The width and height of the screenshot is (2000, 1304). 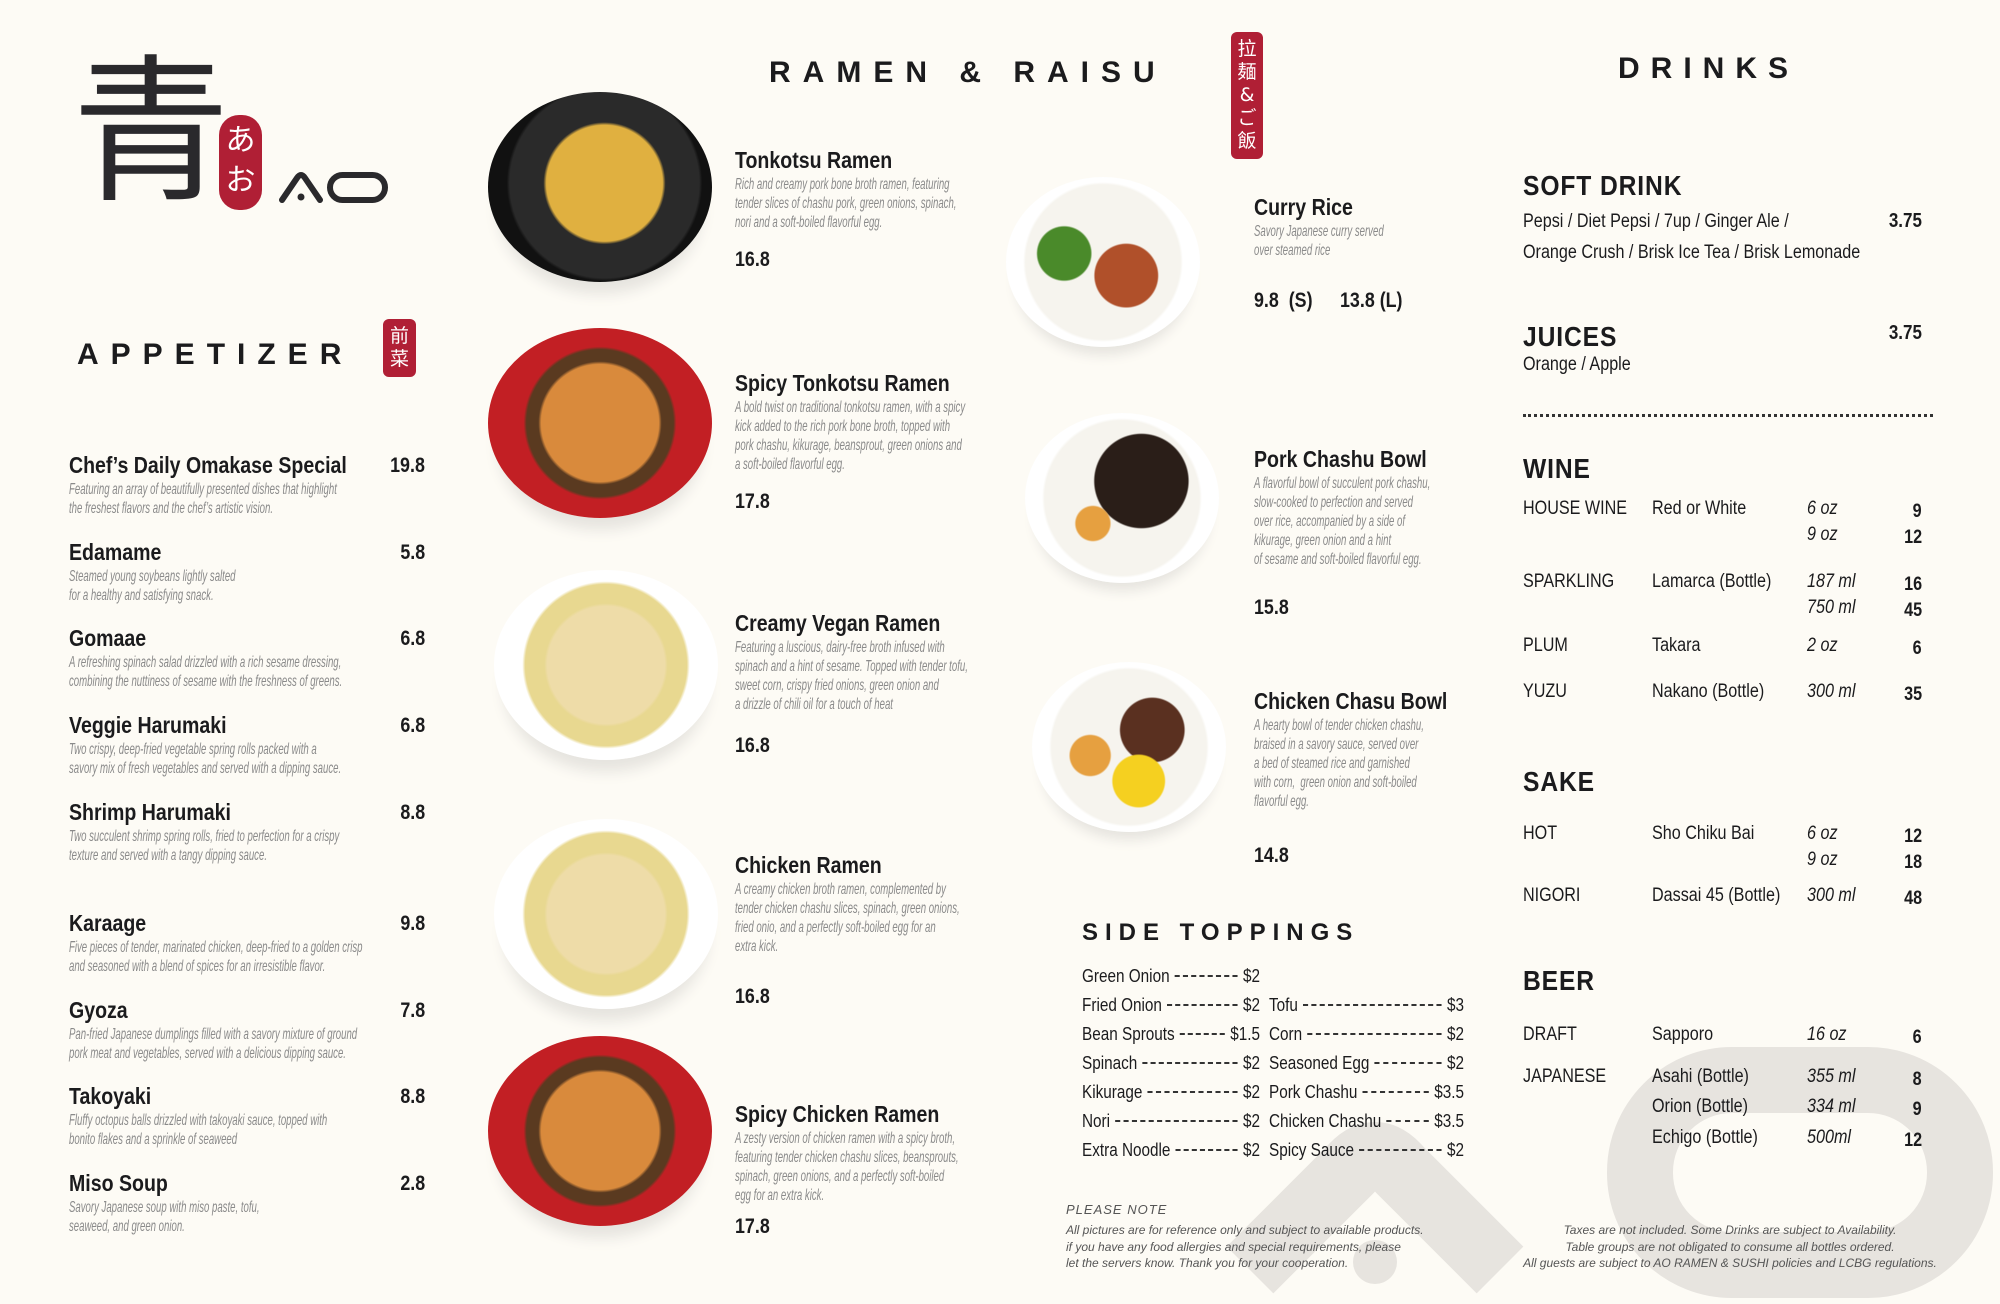 What do you see at coordinates (1303, 207) in the screenshot?
I see `rice-item-name: Curry Rice` at bounding box center [1303, 207].